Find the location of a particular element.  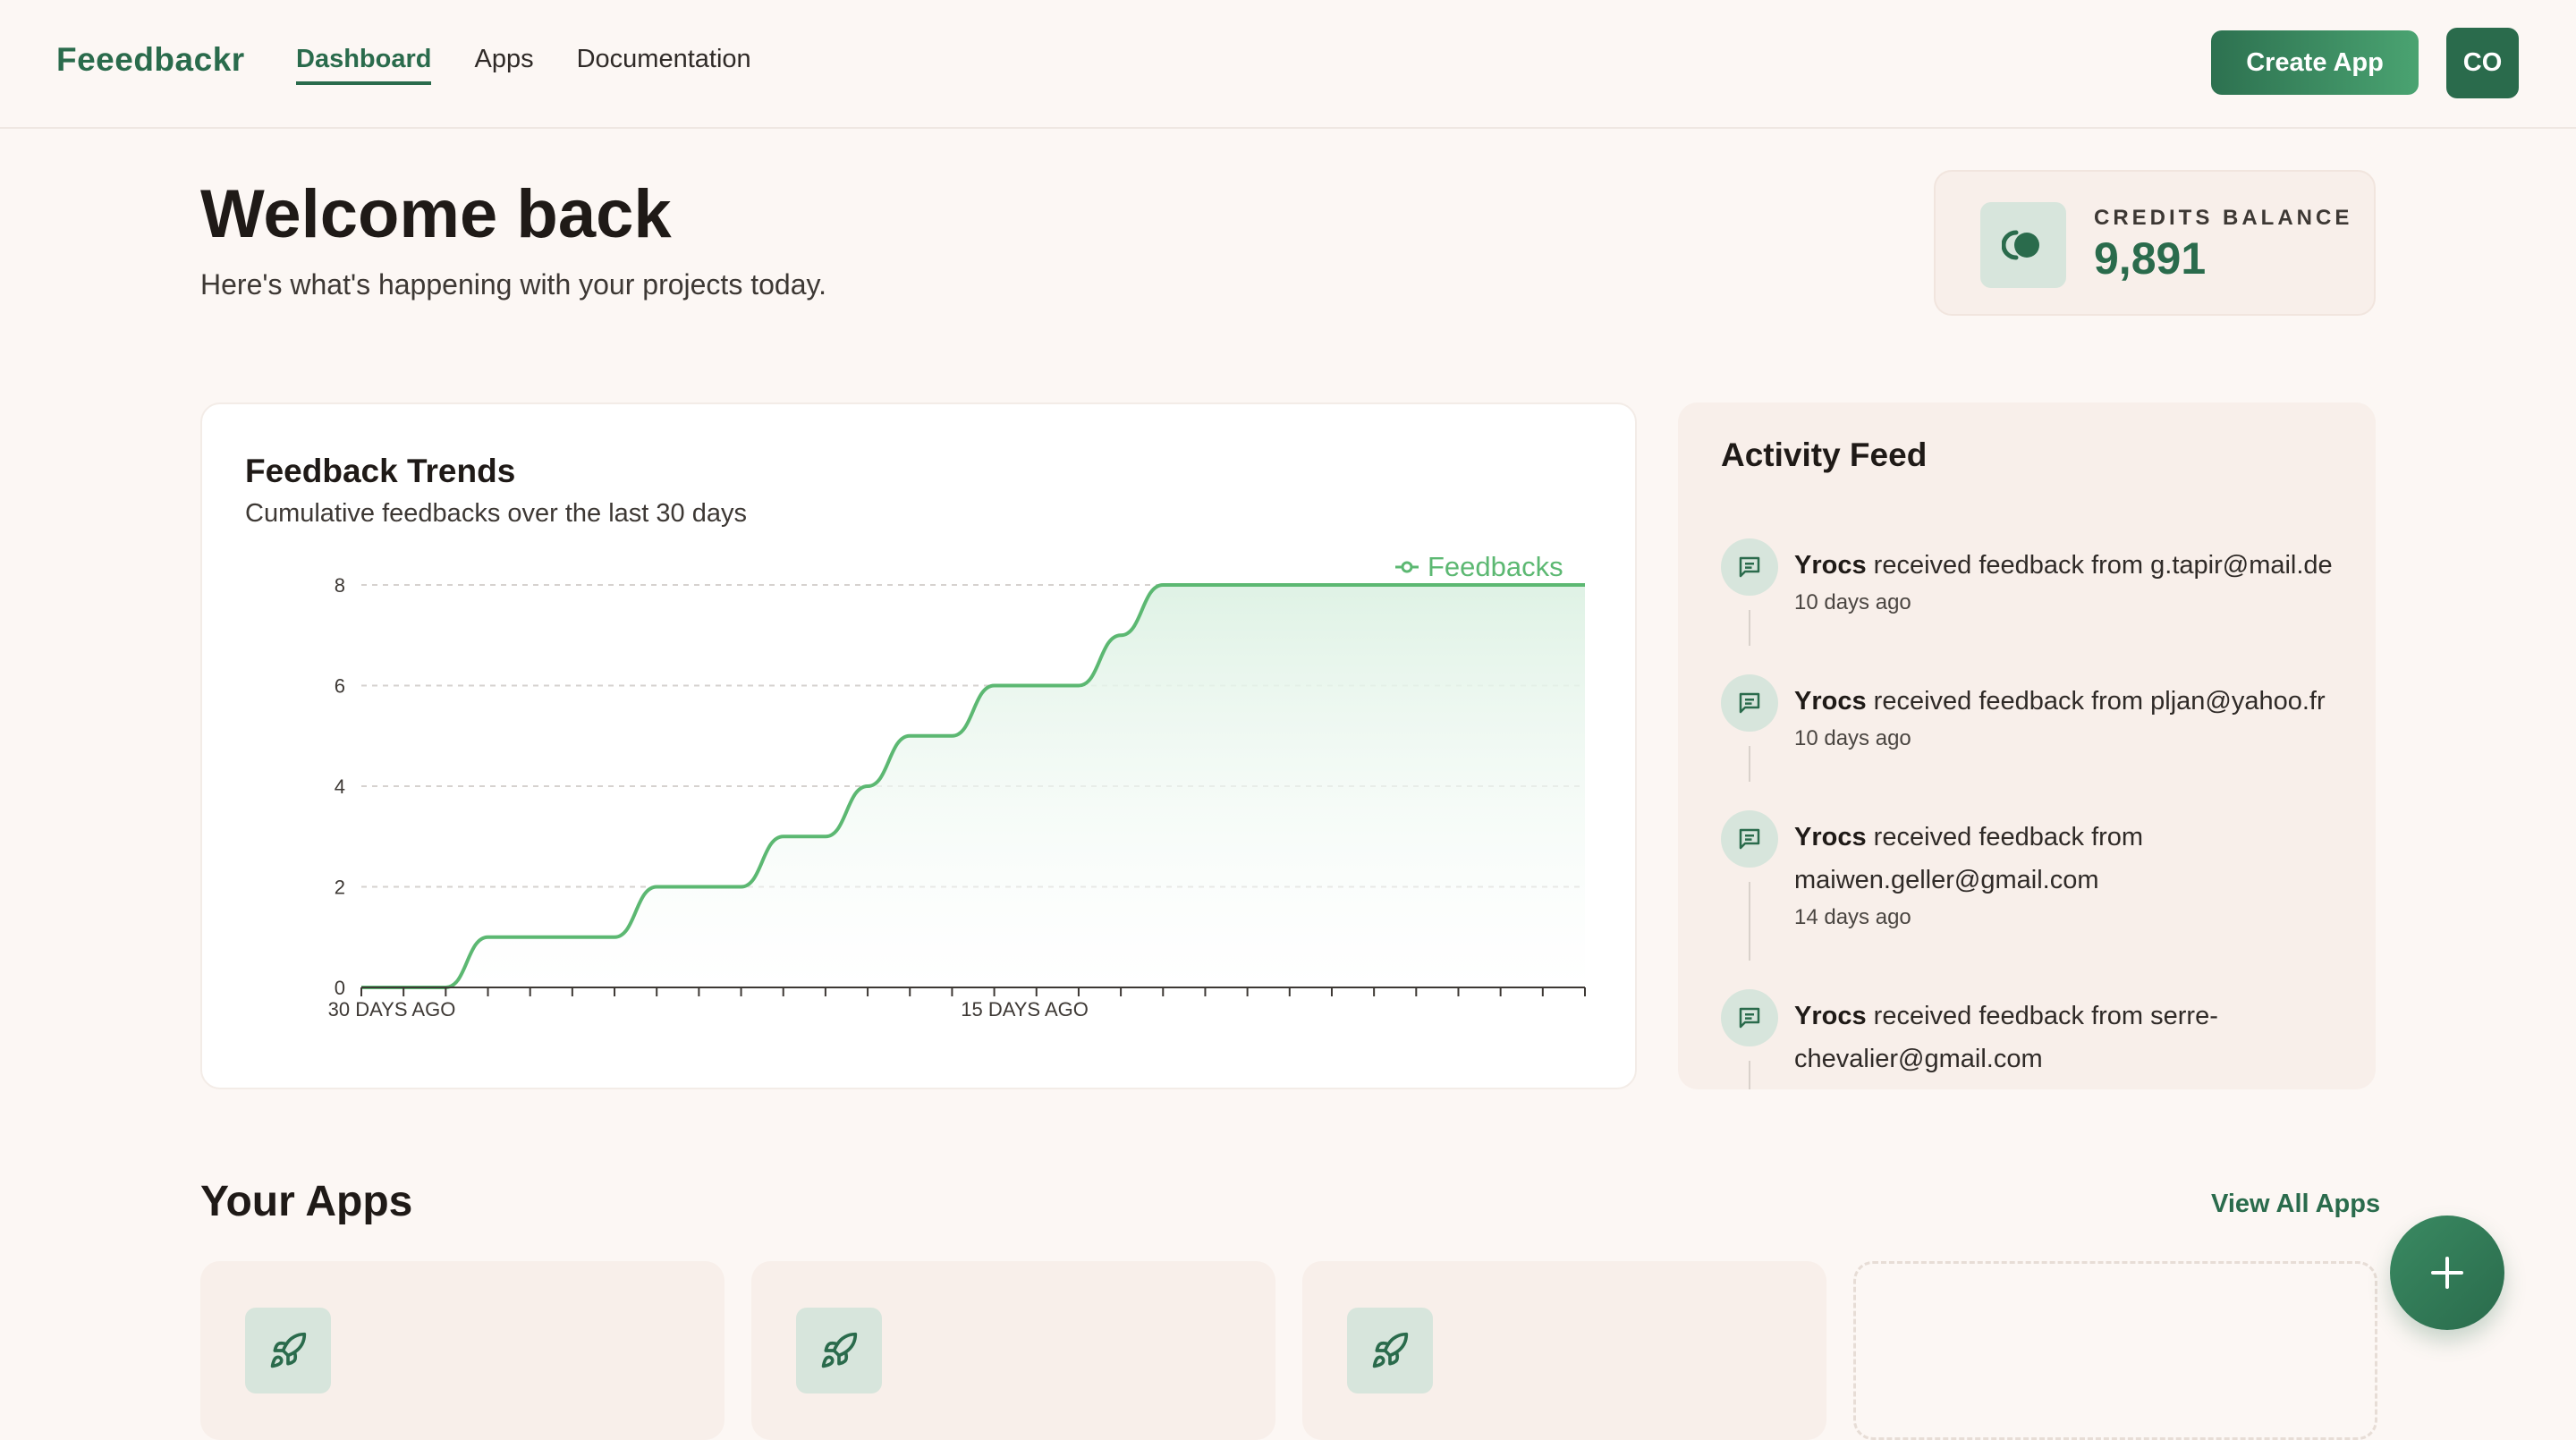

y-tick-label: 0 is located at coordinates (340, 988).